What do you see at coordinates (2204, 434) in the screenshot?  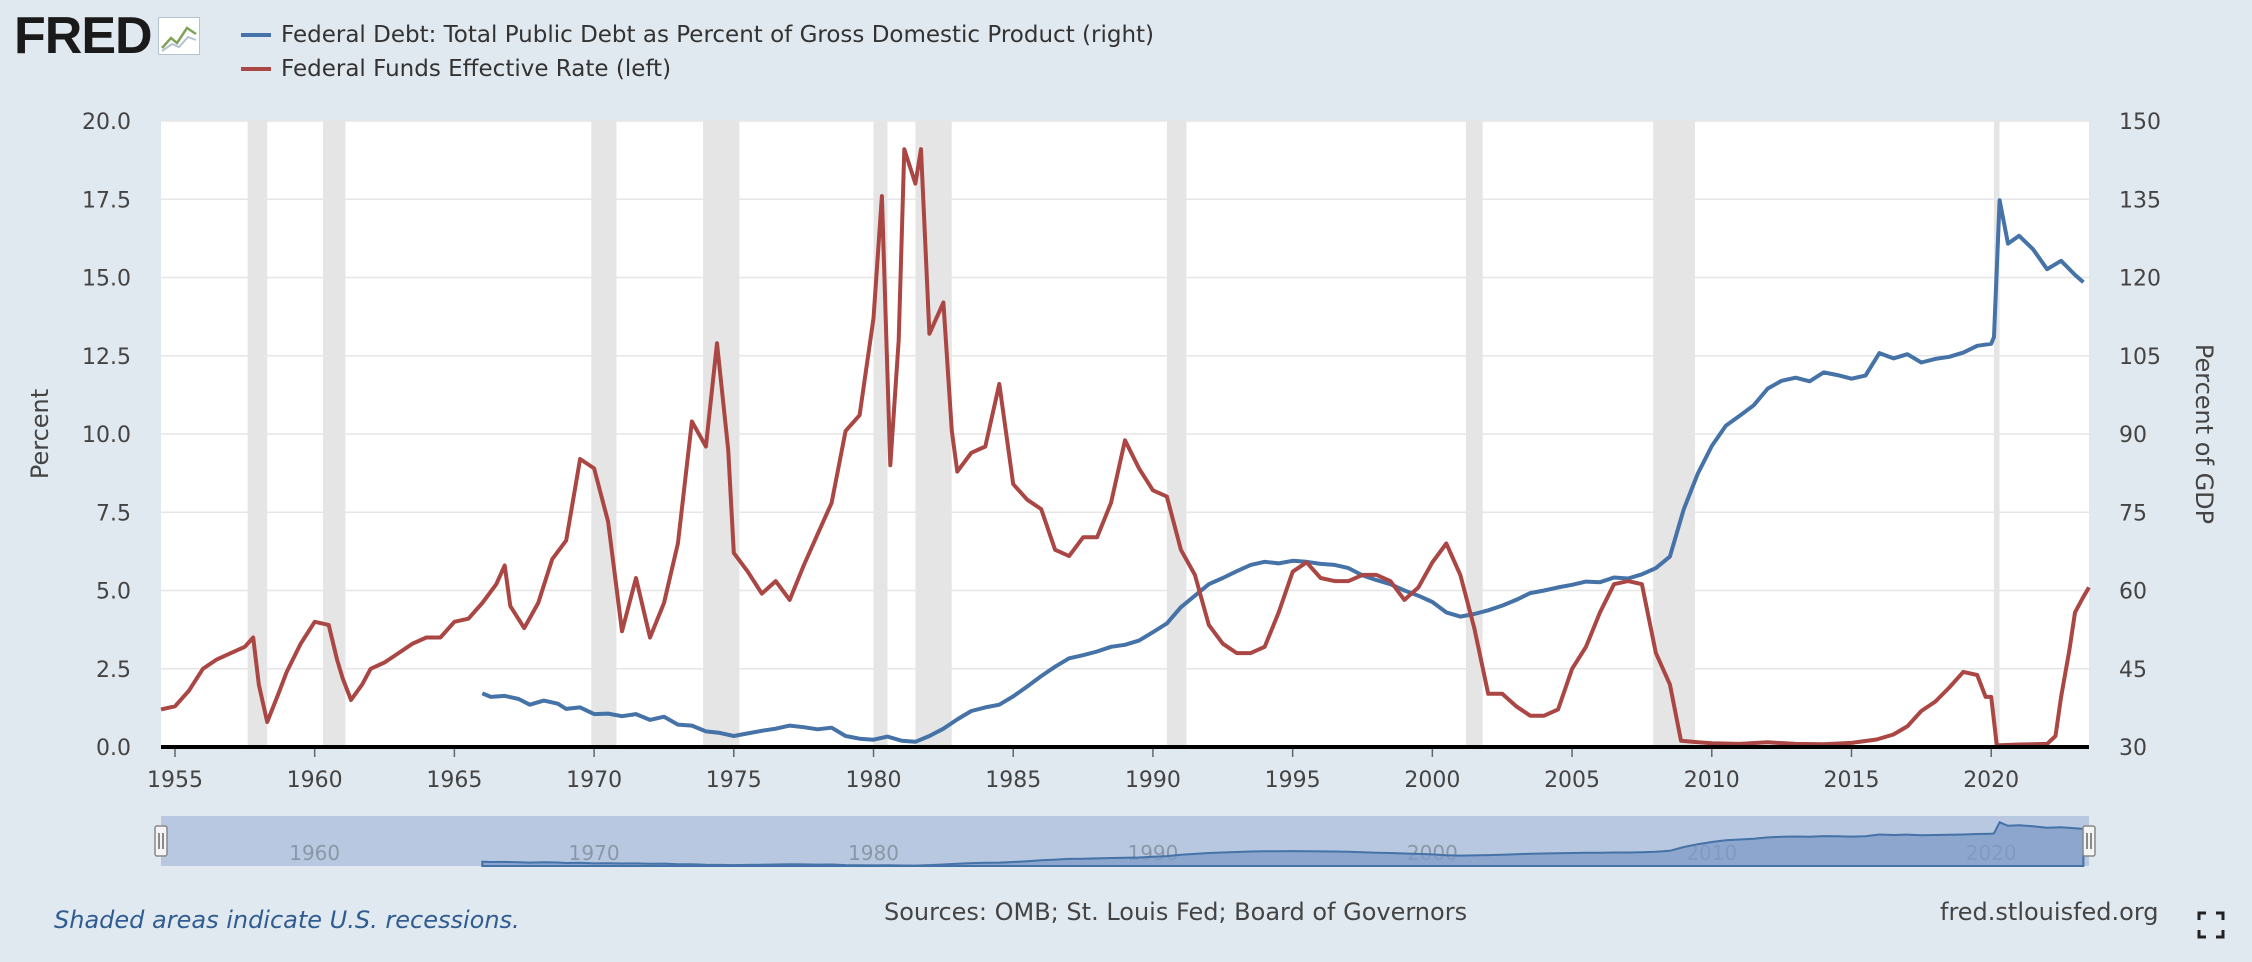 I see `y-axis-label-right: Percent of GDP` at bounding box center [2204, 434].